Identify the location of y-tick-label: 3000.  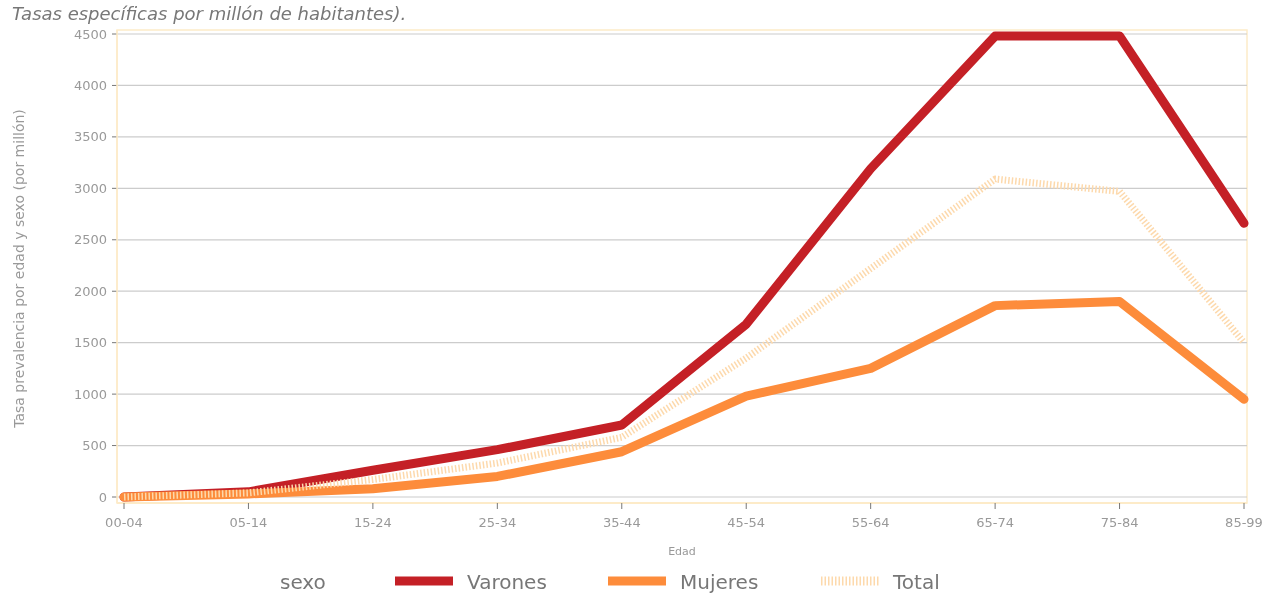
(90, 188).